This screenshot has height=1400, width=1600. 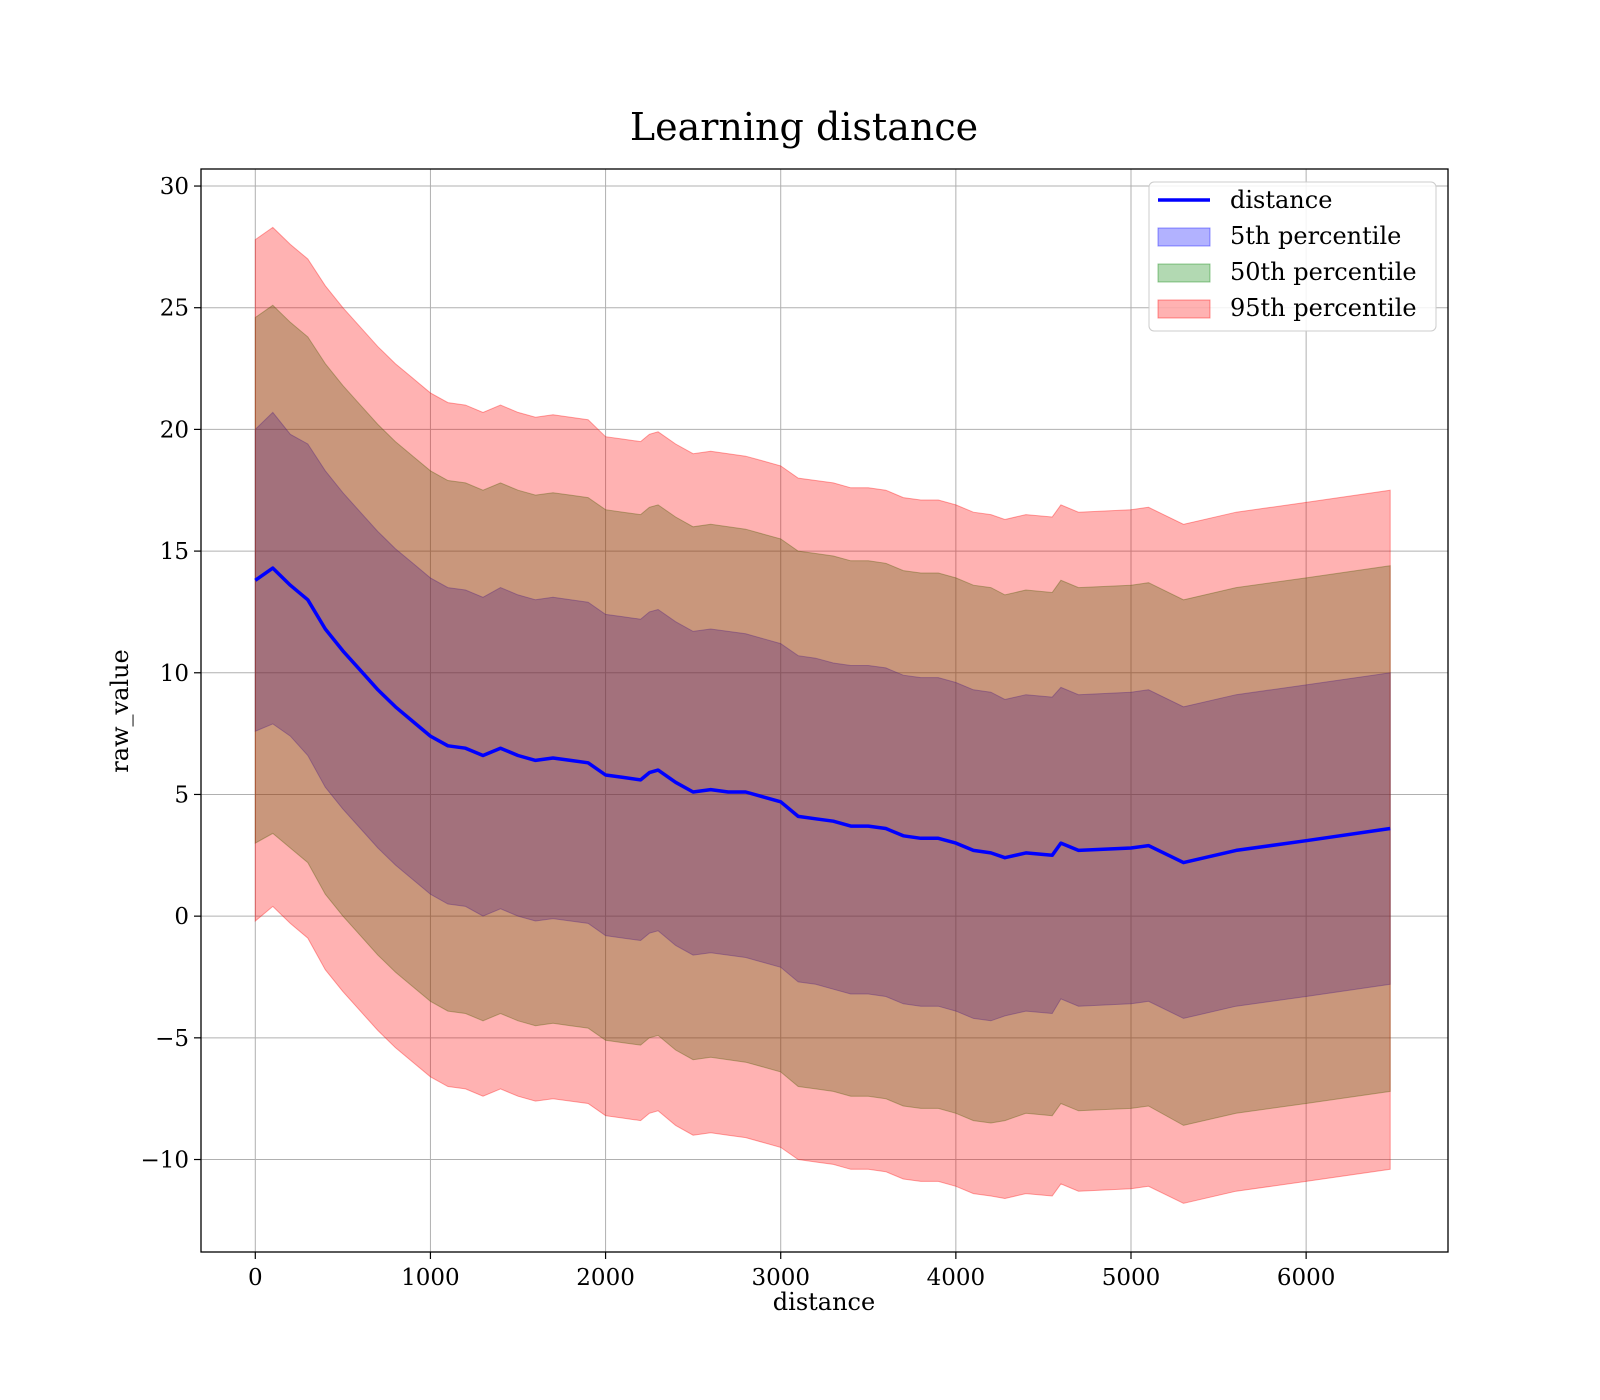 I want to click on x-tick-label: 6000, so click(x=1306, y=1278).